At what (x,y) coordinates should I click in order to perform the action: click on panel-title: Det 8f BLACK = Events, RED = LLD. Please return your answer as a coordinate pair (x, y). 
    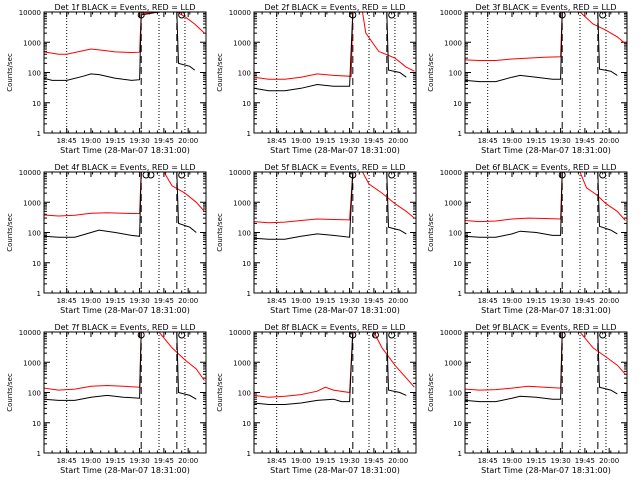
    Looking at the image, I should click on (334, 327).